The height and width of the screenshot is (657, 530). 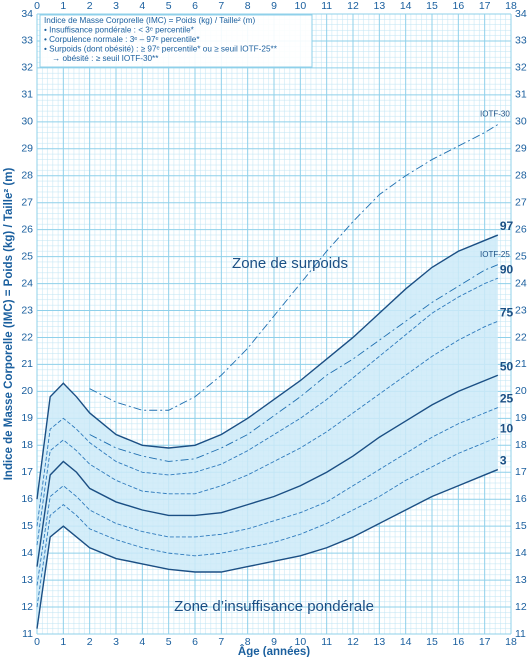 I want to click on x-axis-title: Âge (années), so click(x=274, y=651).